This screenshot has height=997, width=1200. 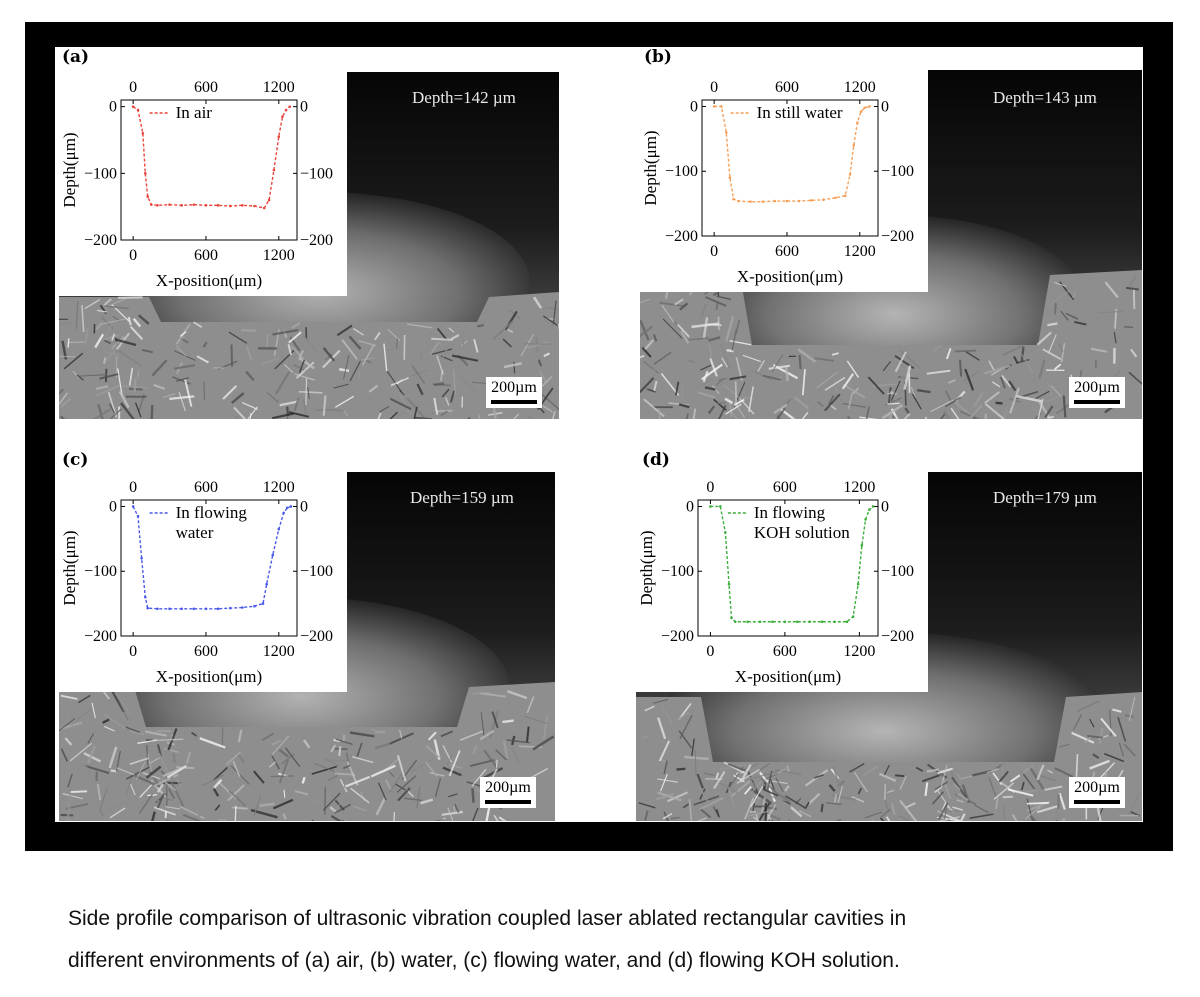 What do you see at coordinates (658, 57) in the screenshot?
I see `panel-label: (b)` at bounding box center [658, 57].